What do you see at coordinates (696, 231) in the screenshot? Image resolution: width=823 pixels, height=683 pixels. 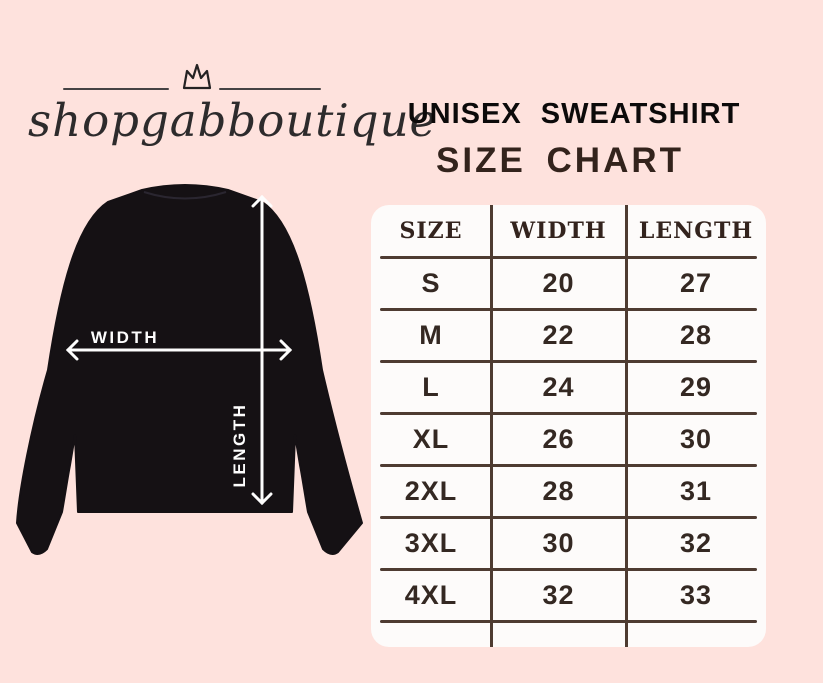 I see `column-header-length: LENGTH` at bounding box center [696, 231].